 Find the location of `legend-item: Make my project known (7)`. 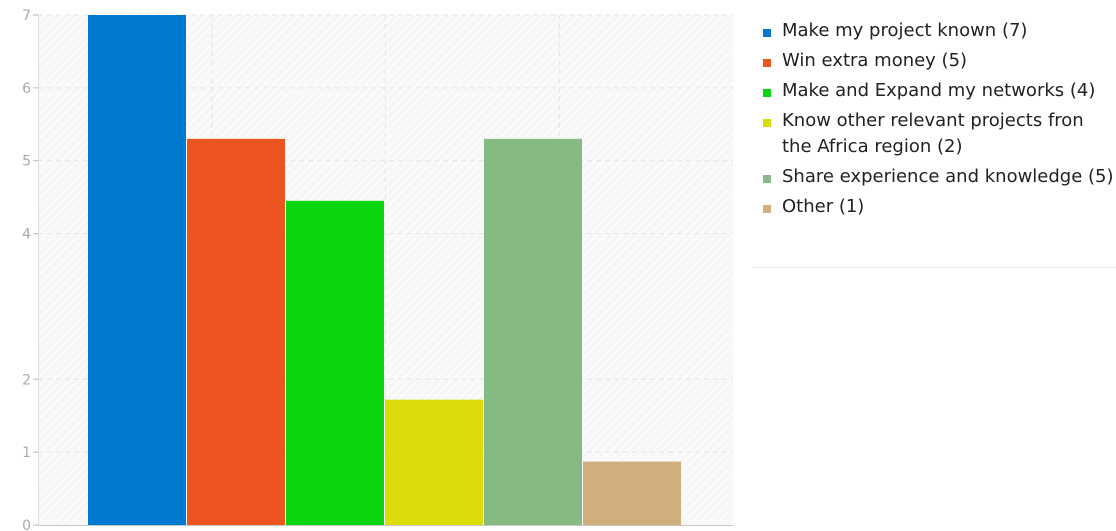

legend-item: Make my project known (7) is located at coordinates (934, 31).